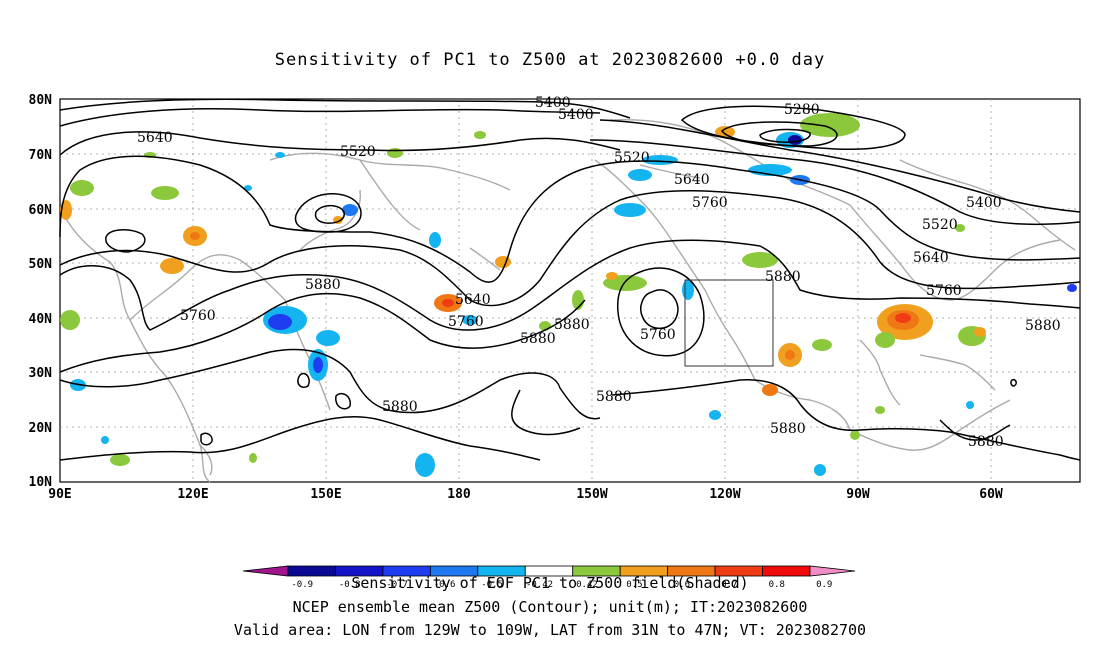  Describe the element at coordinates (302, 585) in the screenshot. I see `colorbar-tick-label: -0.9` at that location.